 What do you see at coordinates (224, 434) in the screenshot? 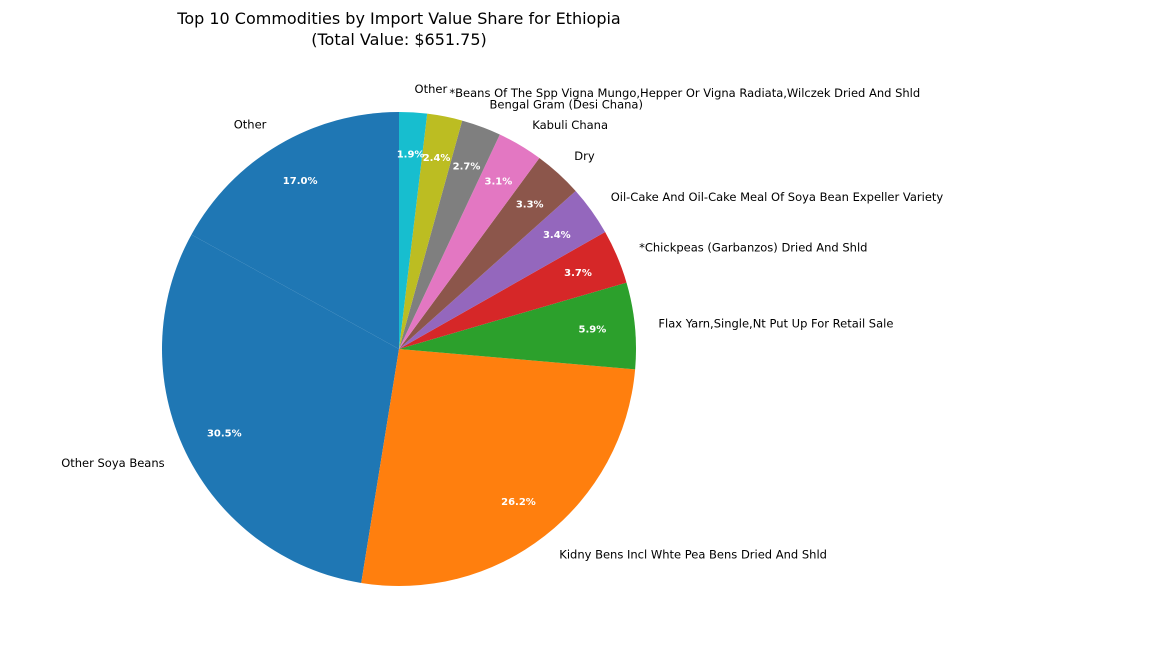
I see `pie-slice-percent-label: 30.5%` at bounding box center [224, 434].